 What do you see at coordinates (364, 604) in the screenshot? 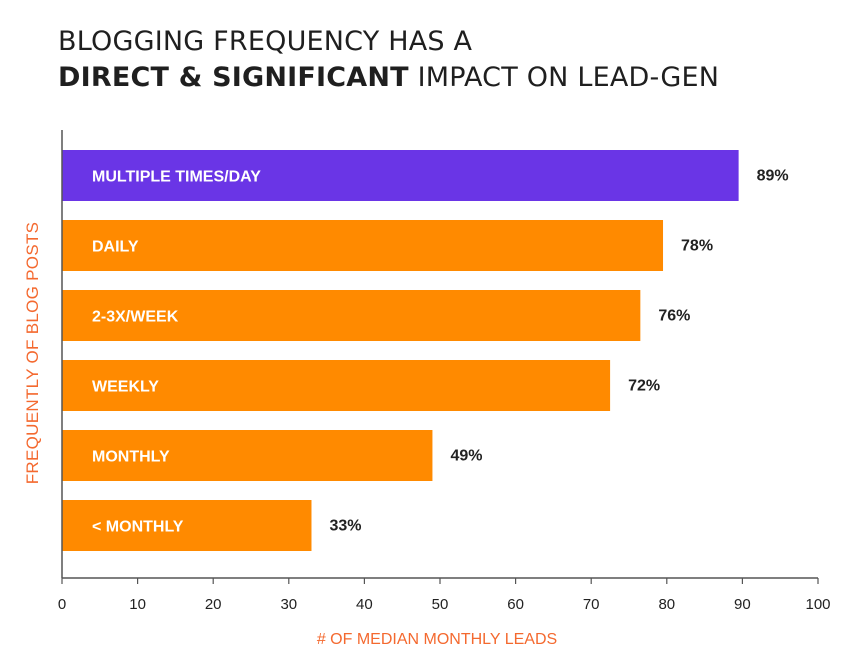
I see `x-tick-label-40: 40` at bounding box center [364, 604].